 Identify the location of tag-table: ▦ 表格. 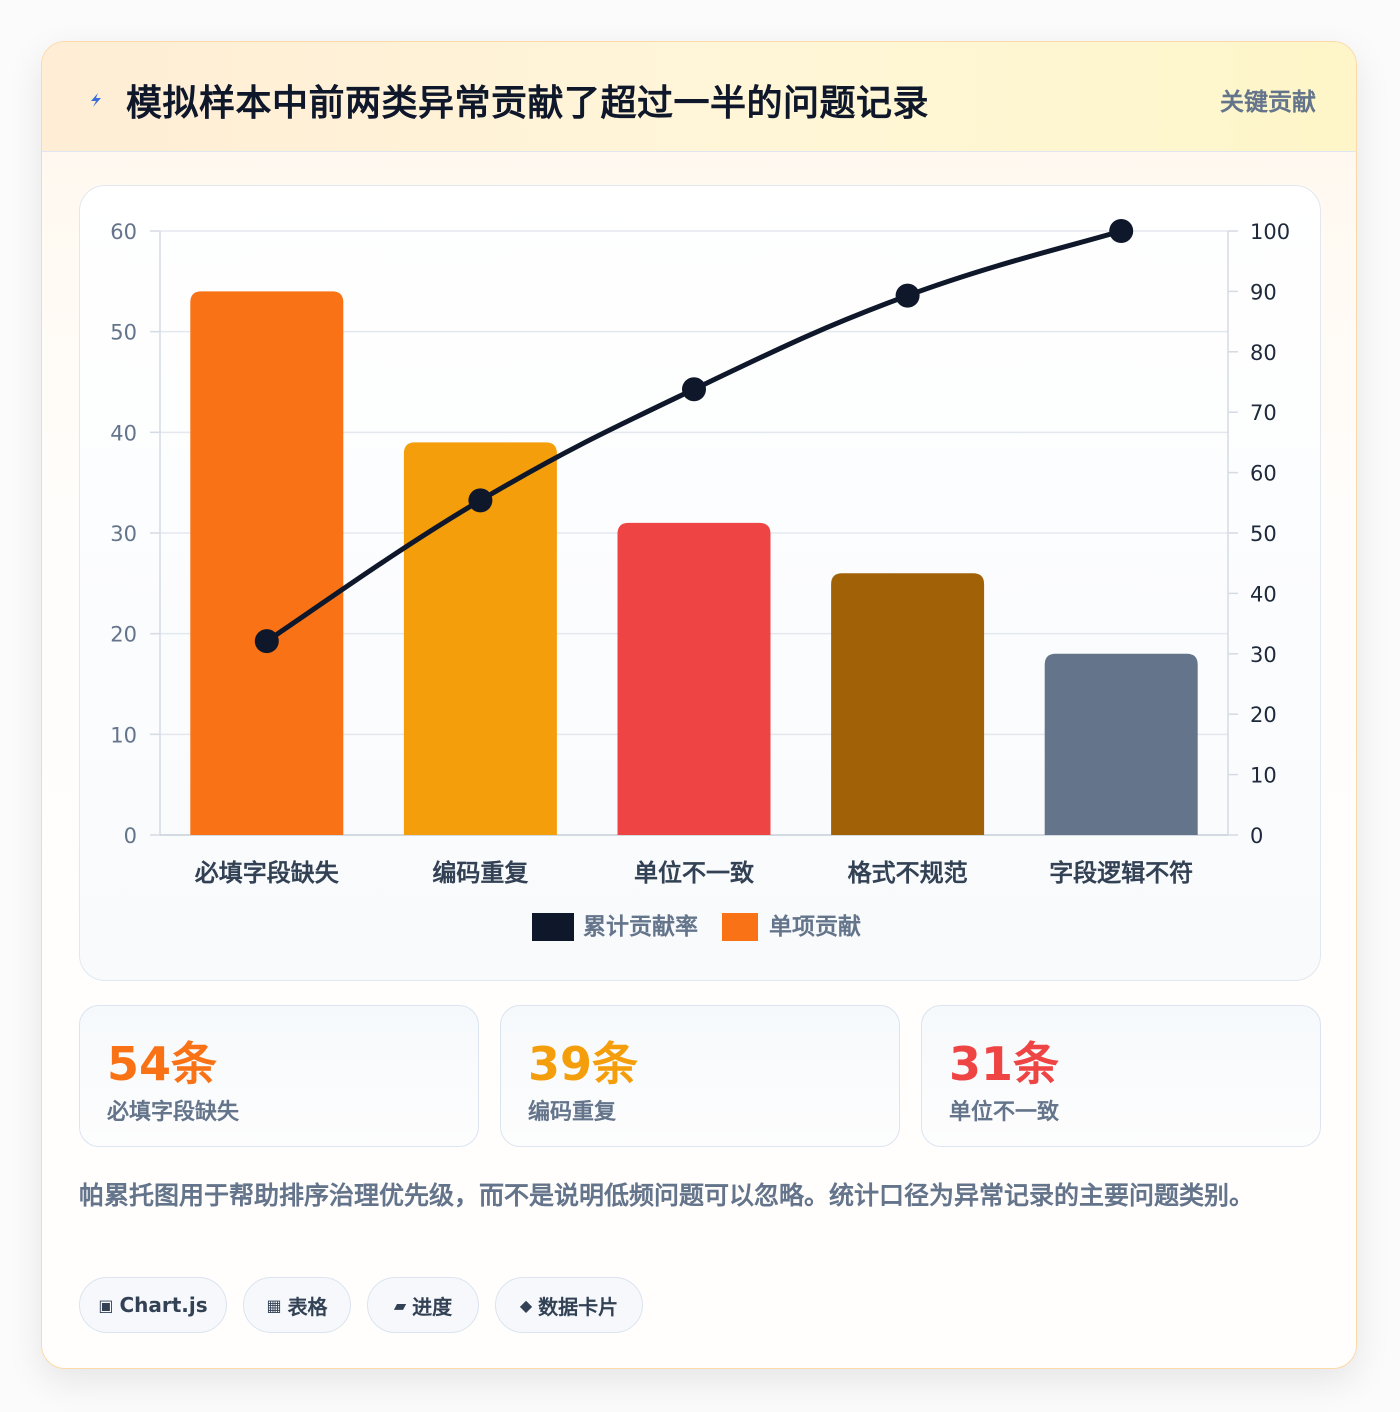
(297, 1305).